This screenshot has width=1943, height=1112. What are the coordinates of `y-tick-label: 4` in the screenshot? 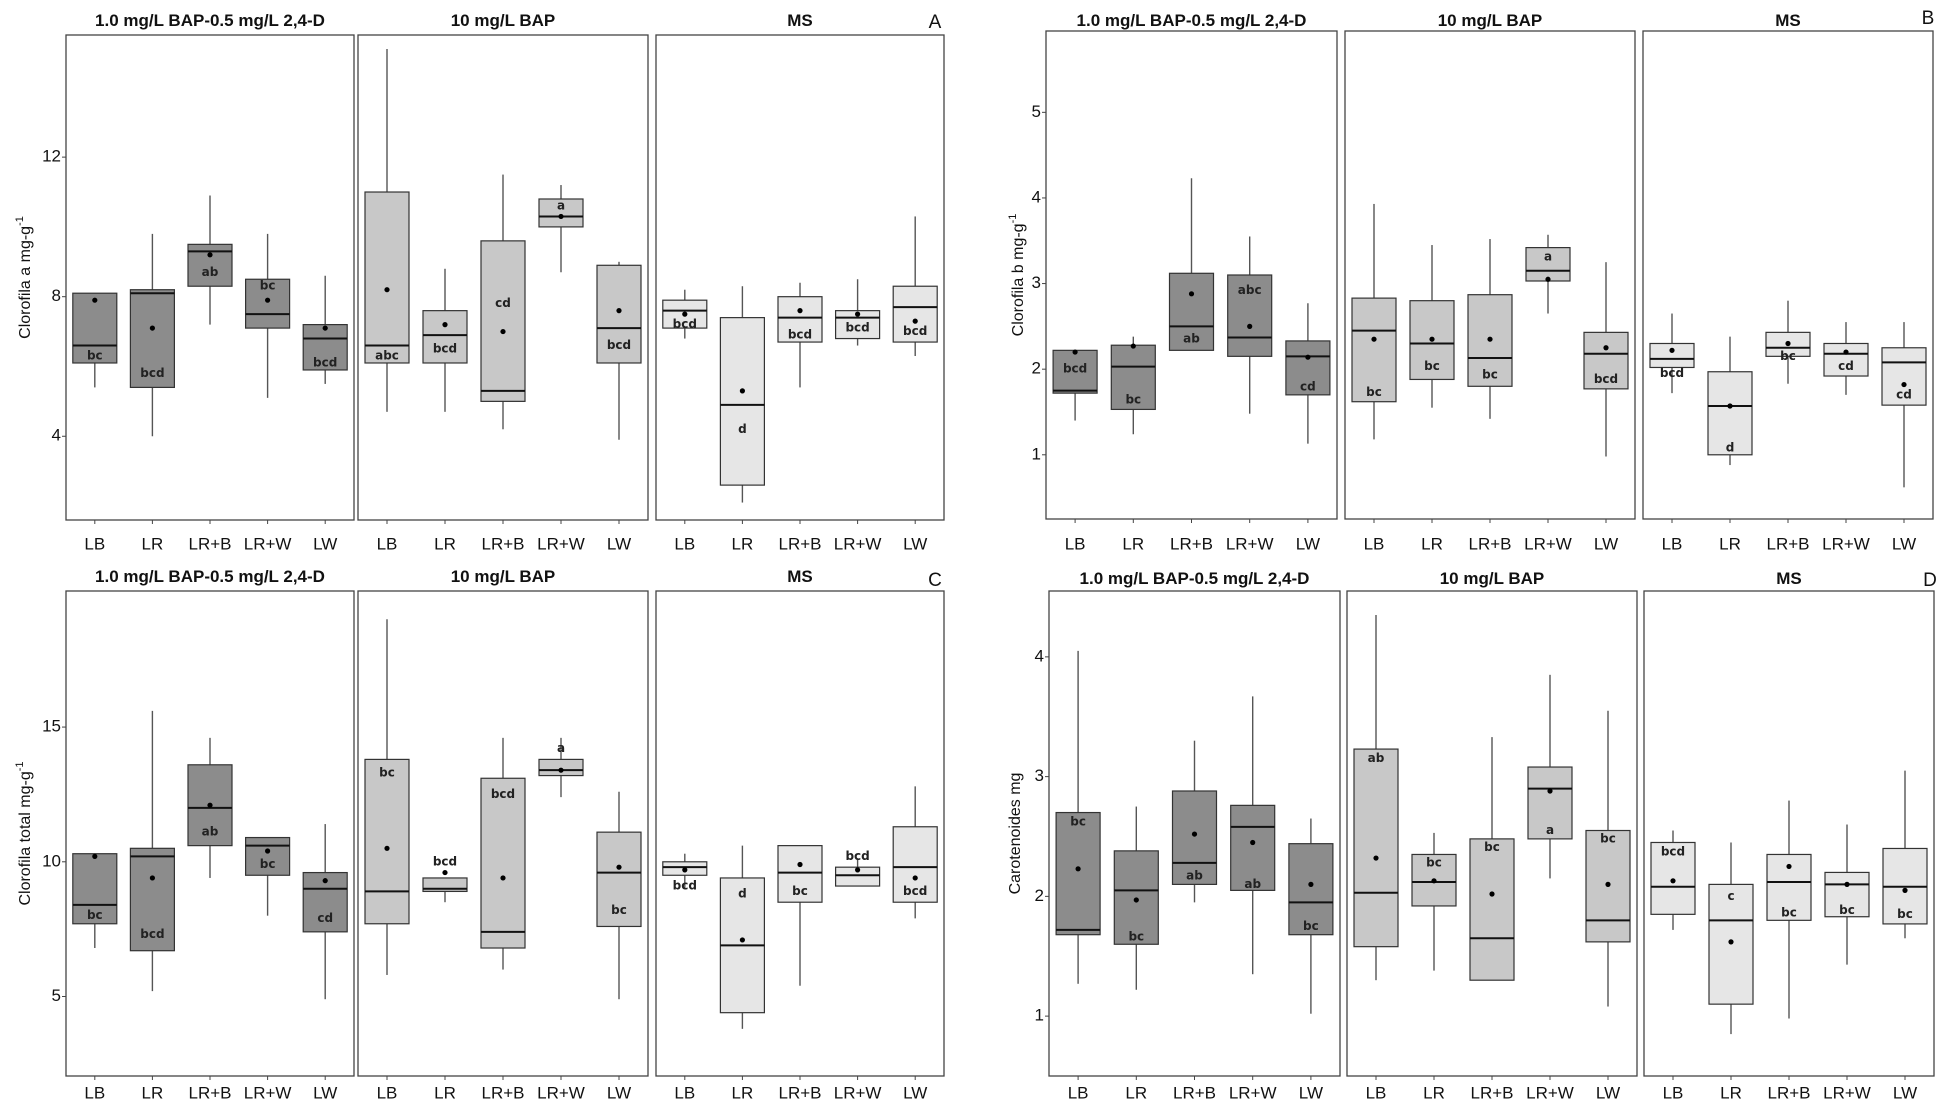 It's located at (56, 435).